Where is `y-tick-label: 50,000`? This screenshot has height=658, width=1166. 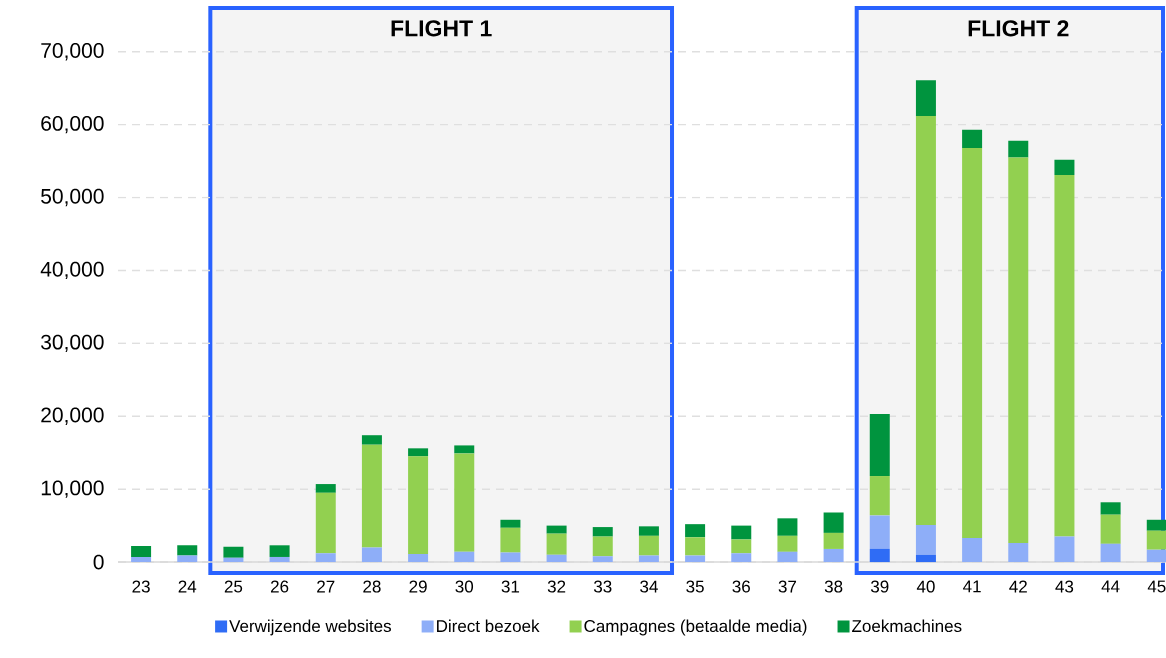
y-tick-label: 50,000 is located at coordinates (72, 197).